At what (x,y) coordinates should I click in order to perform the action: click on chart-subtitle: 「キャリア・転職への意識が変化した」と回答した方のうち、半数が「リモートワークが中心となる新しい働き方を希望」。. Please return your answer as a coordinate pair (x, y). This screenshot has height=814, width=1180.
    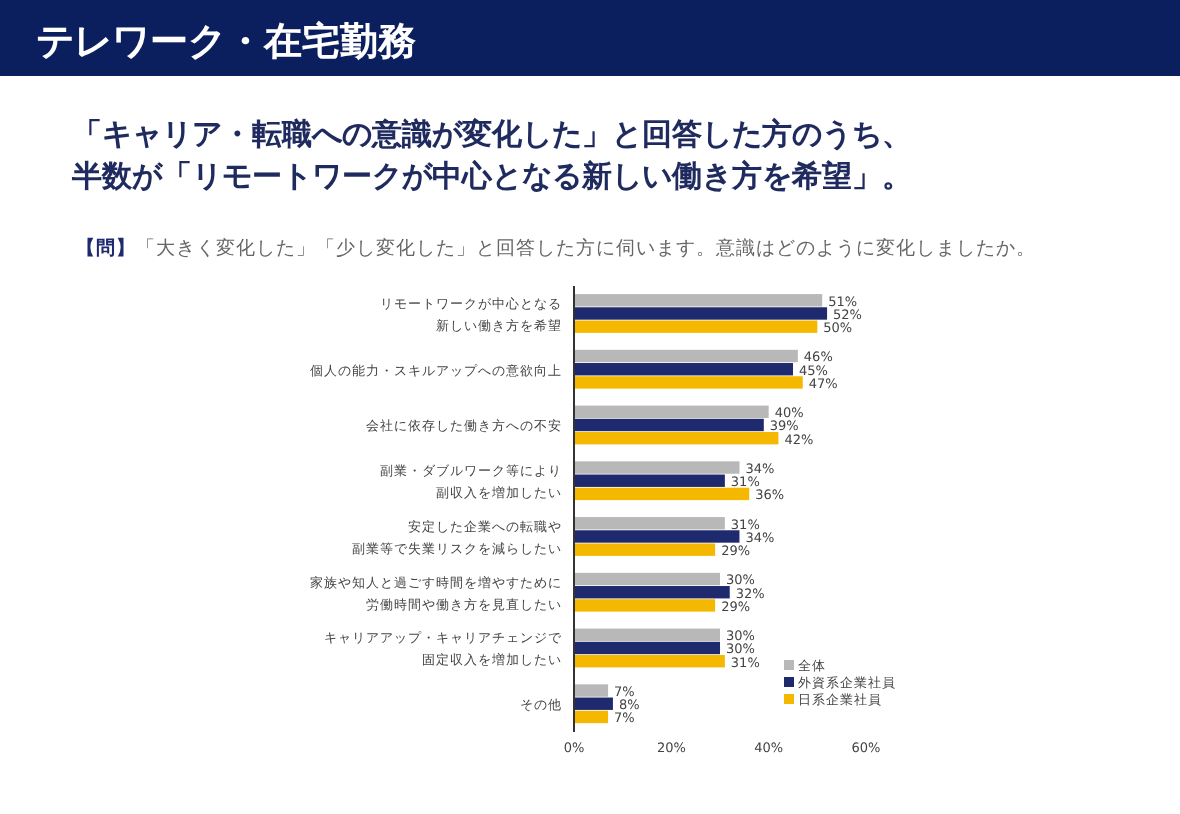
    Looking at the image, I should click on (491, 155).